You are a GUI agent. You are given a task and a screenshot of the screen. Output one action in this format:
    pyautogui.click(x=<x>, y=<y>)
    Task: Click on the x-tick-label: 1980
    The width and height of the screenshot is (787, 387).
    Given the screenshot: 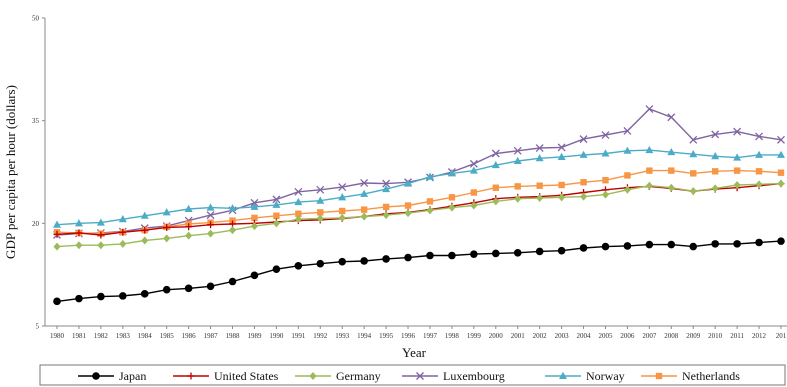 What is the action you would take?
    pyautogui.click(x=57, y=336)
    